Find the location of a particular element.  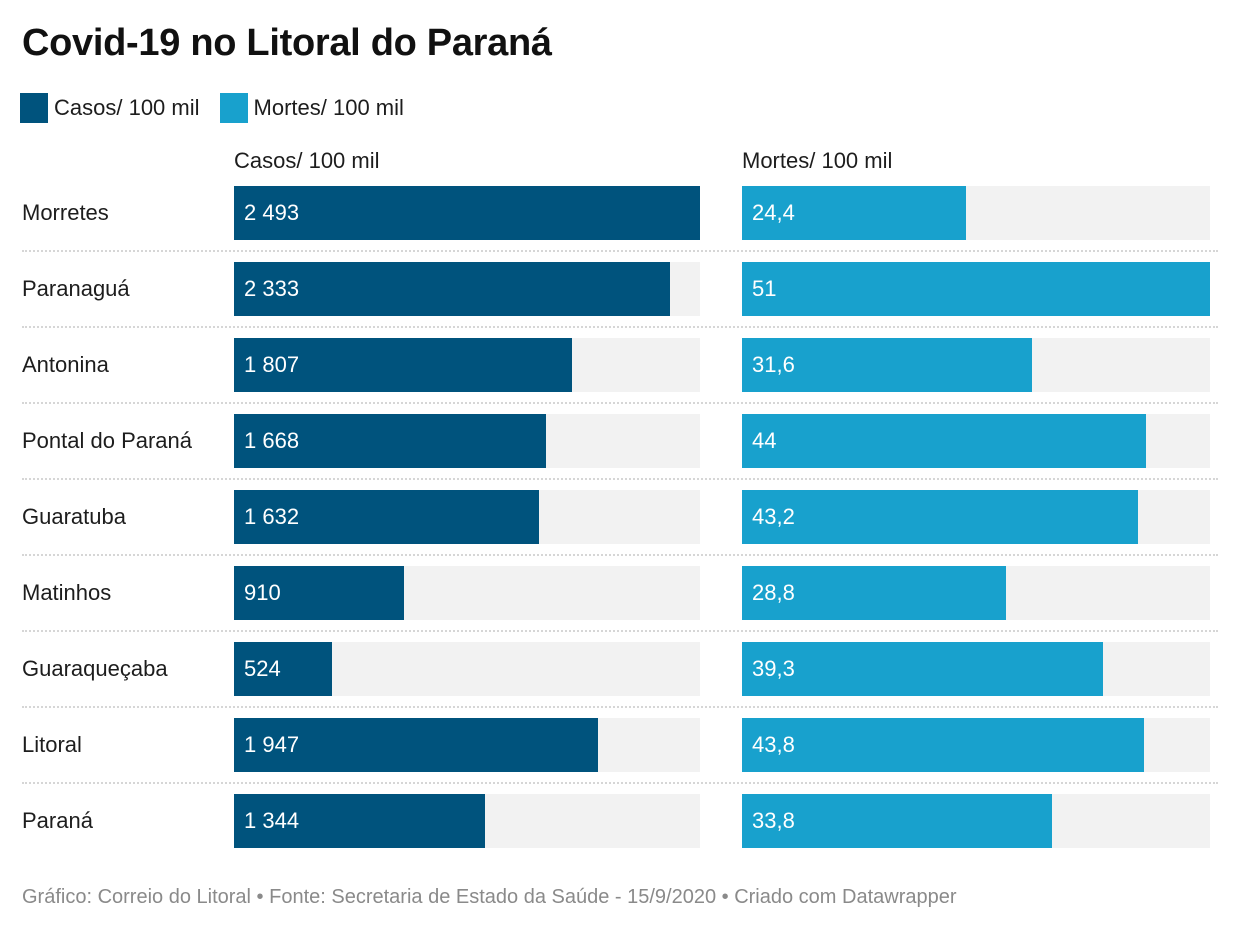

deaths-value-label: 43,2 is located at coordinates (773, 516).